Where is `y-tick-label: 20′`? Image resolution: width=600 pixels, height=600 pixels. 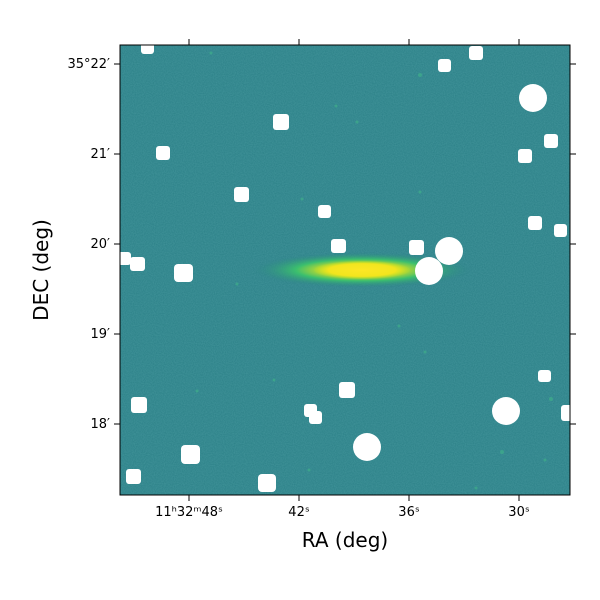 y-tick-label: 20′ is located at coordinates (101, 244).